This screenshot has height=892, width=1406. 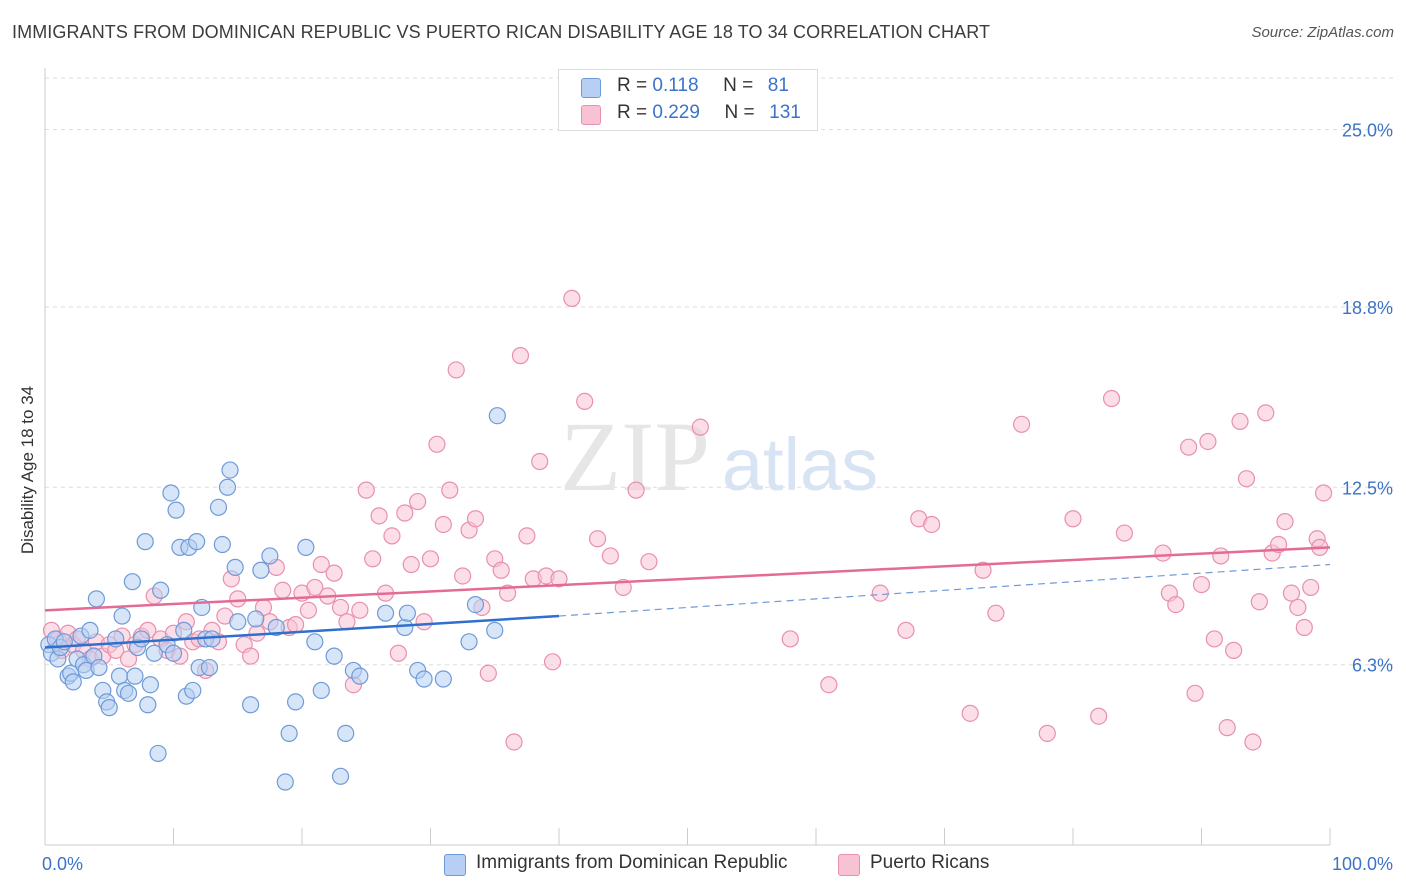 What do you see at coordinates (676, 112) in the screenshot?
I see `legend-r-value: 0.229` at bounding box center [676, 112].